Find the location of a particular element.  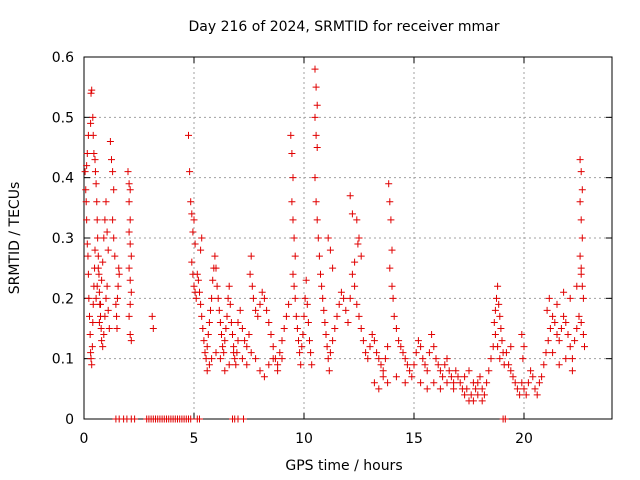

y-tick-label: 0.2 is located at coordinates (63, 299).